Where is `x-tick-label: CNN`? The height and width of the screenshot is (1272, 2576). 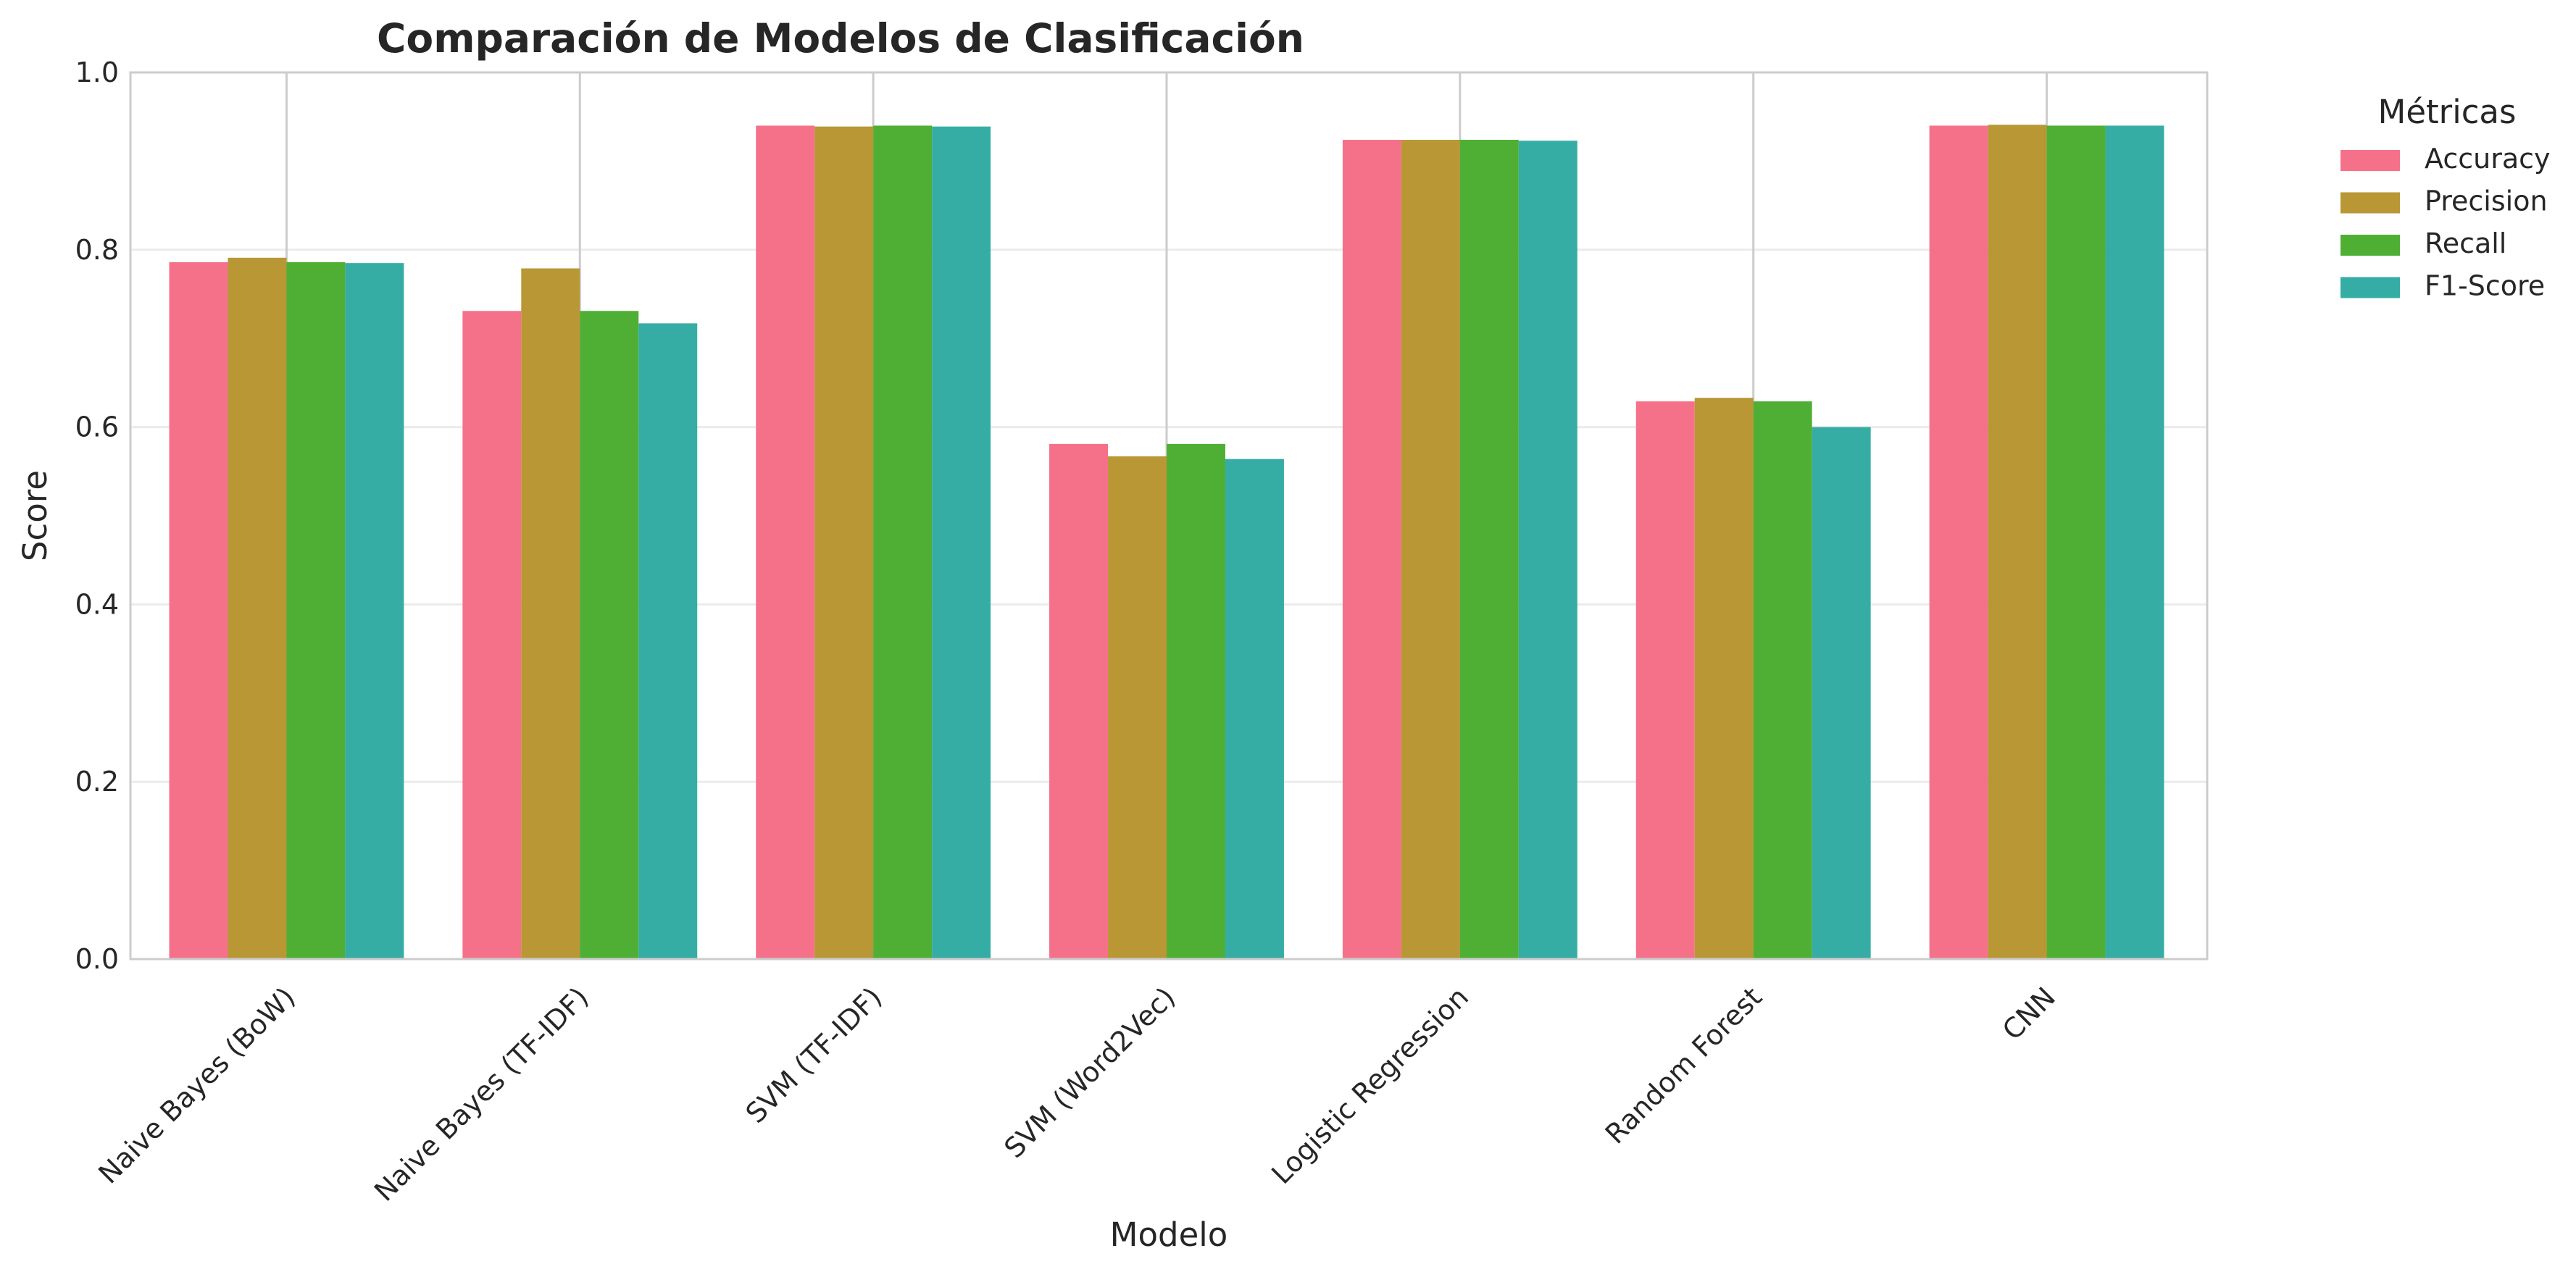 x-tick-label: CNN is located at coordinates (2029, 1014).